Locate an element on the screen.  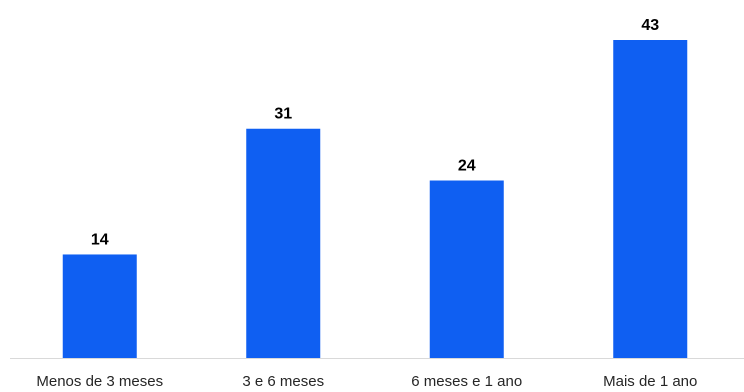
category-label-2: 6 meses e 1 ano is located at coordinates (466, 381).